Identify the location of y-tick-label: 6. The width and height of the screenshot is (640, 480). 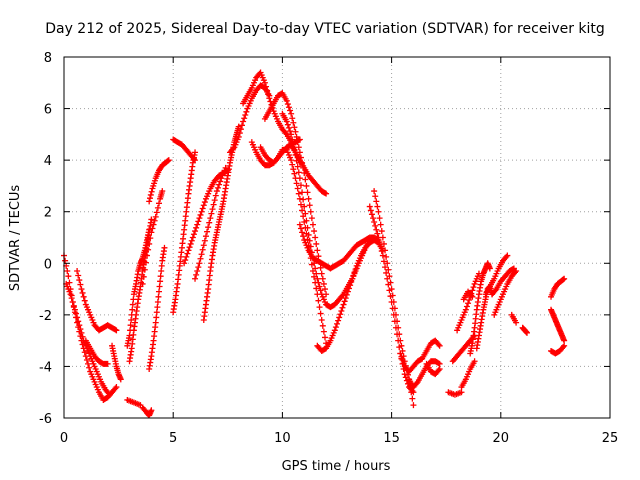
(48, 110).